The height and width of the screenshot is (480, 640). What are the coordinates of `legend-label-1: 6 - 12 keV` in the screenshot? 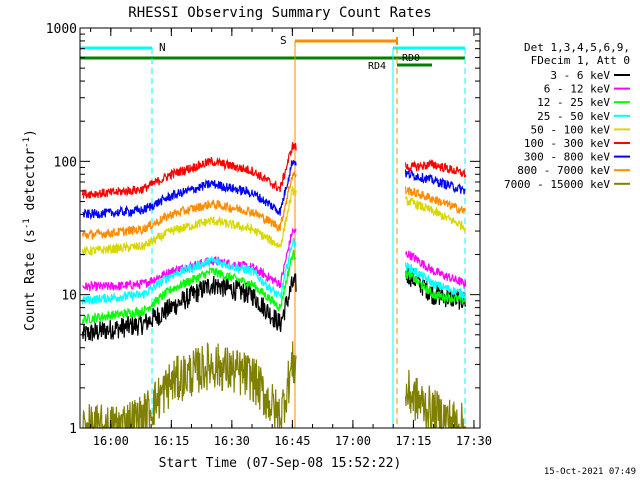 It's located at (577, 89).